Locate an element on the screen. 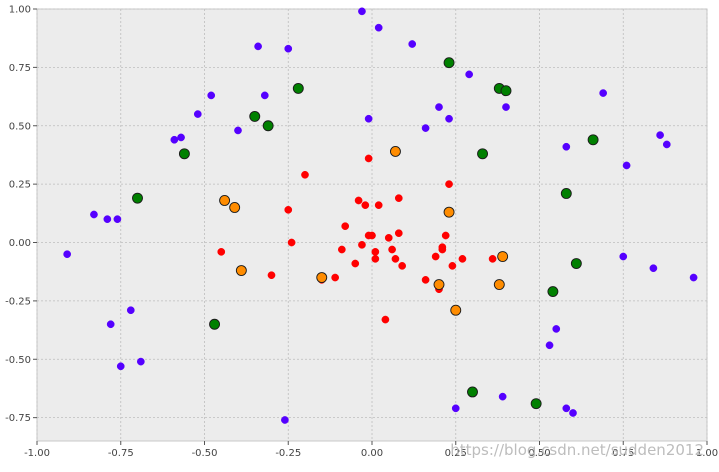 Image resolution: width=719 pixels, height=472 pixels. x-tick-label: -1.00 is located at coordinates (37, 453).